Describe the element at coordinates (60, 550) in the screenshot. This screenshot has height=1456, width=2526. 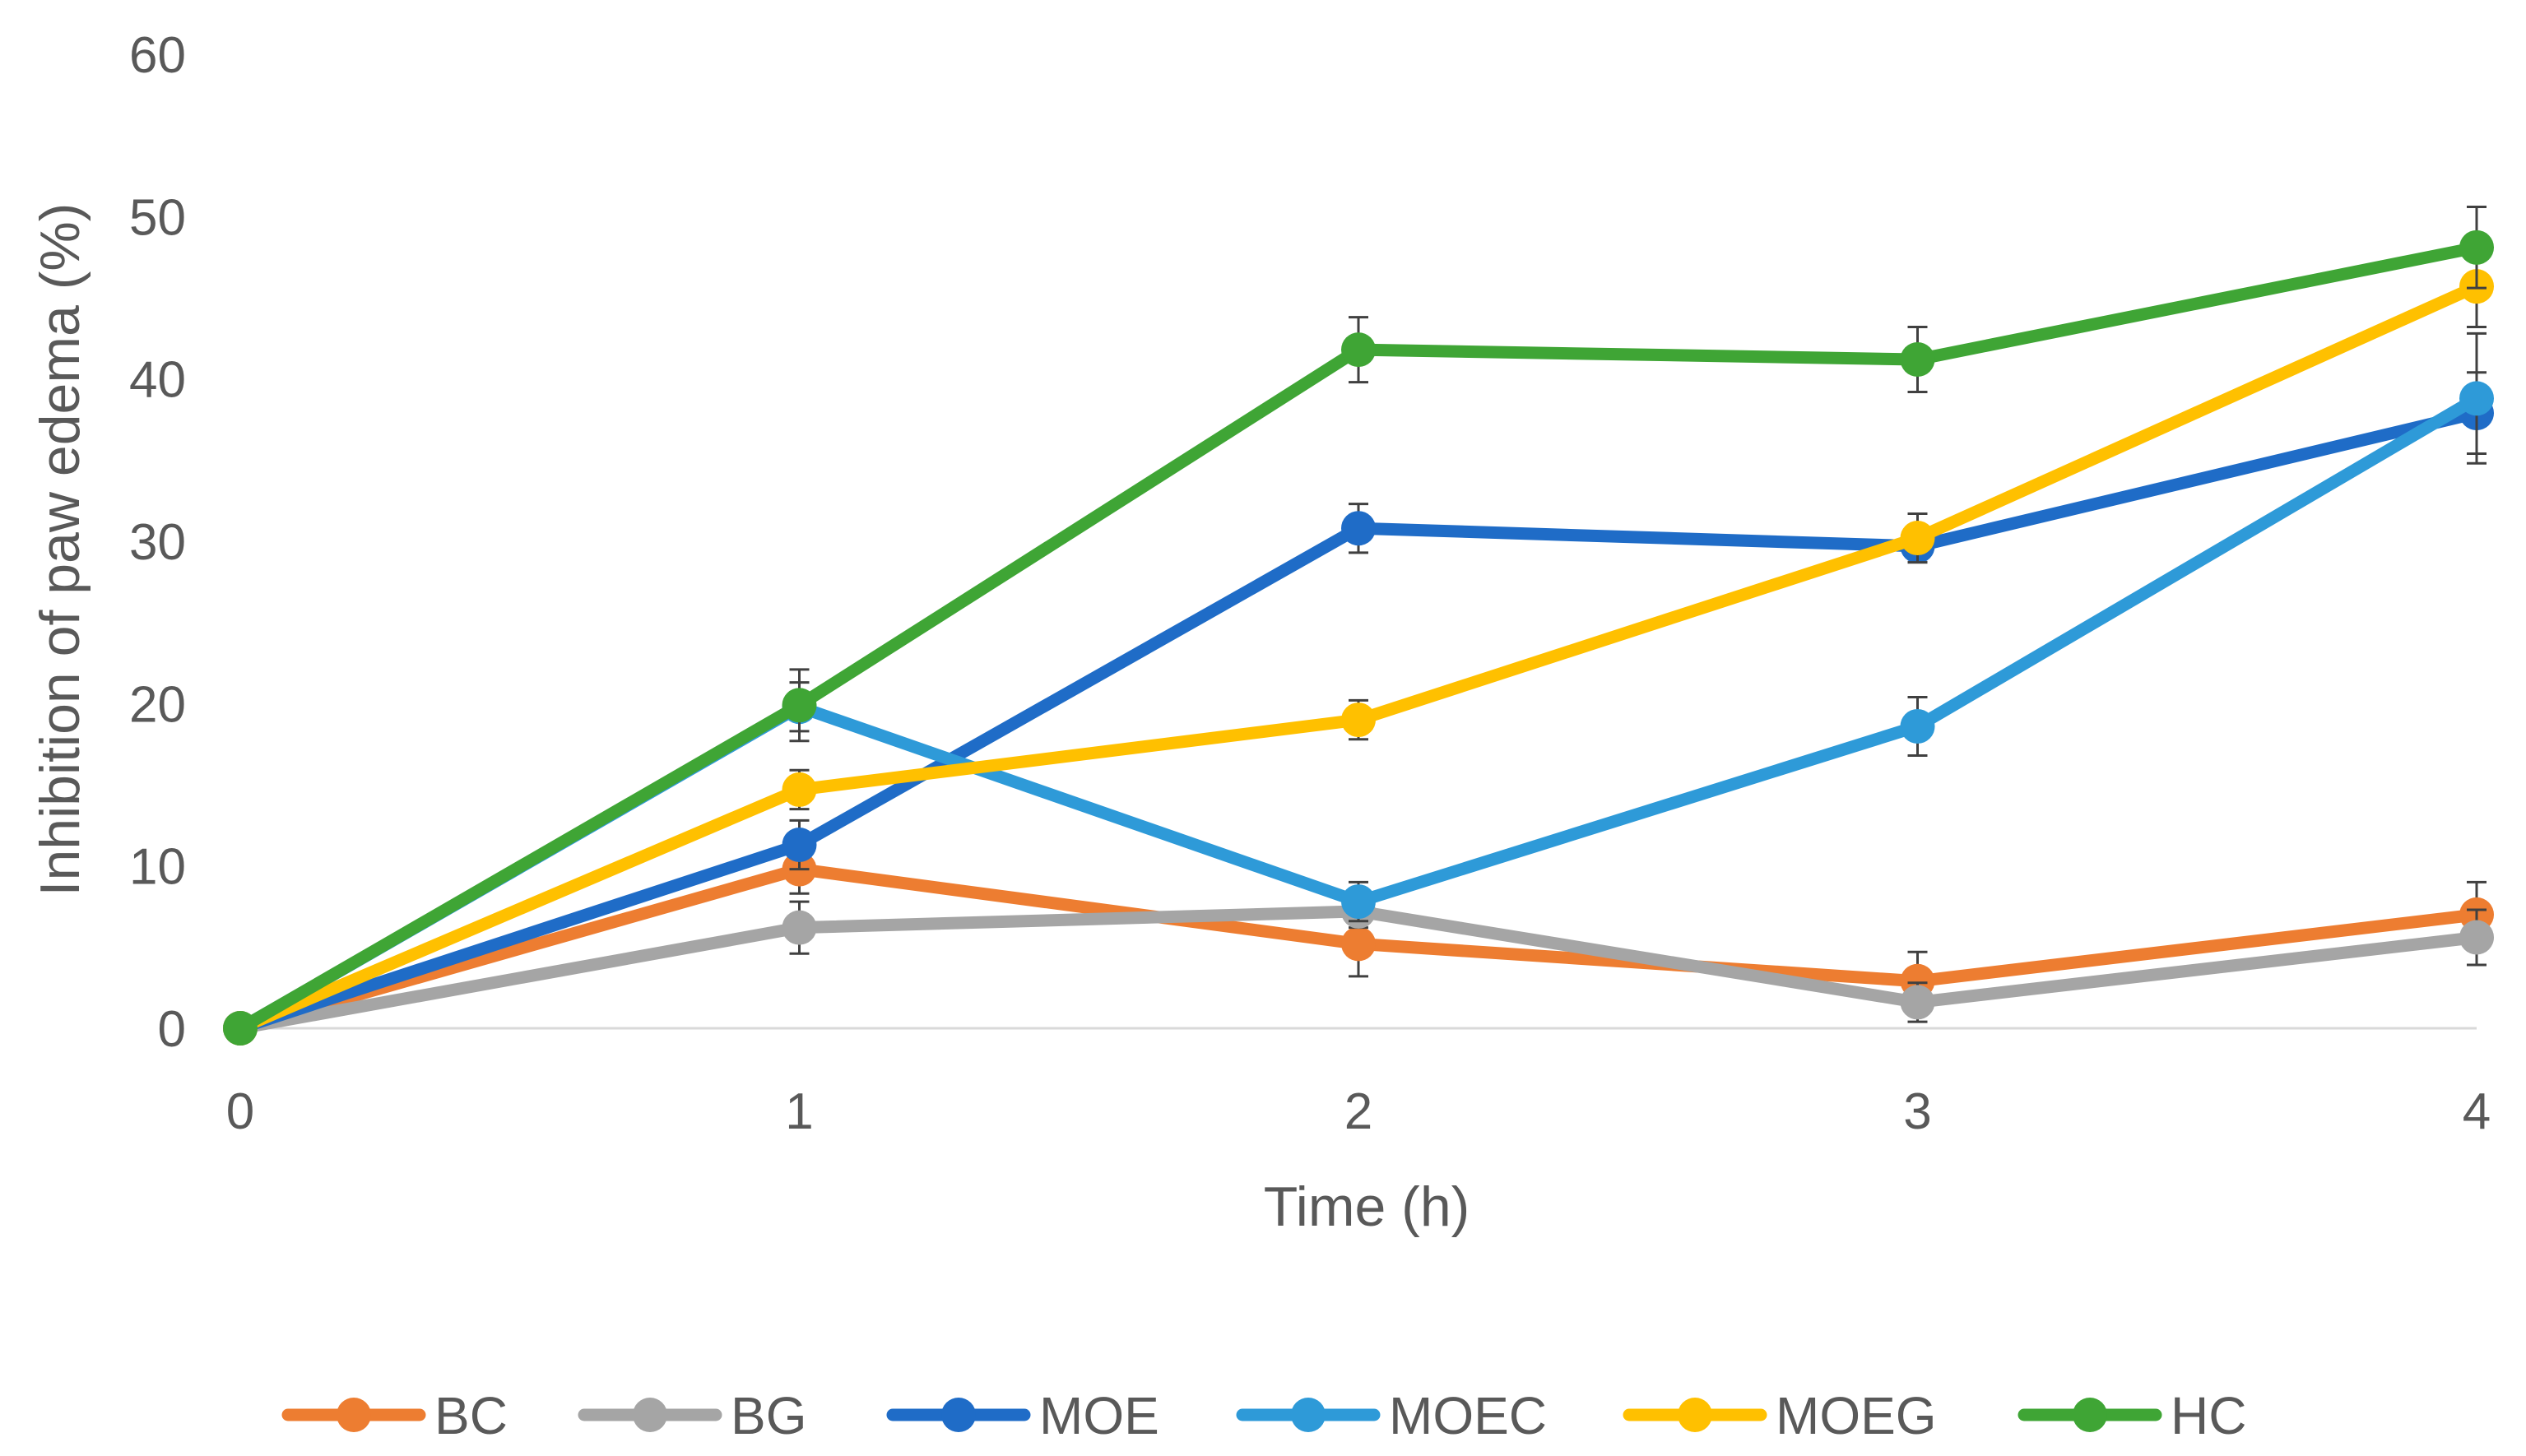
I see `y-axis-title: Inhibition of paw edema (%)` at that location.